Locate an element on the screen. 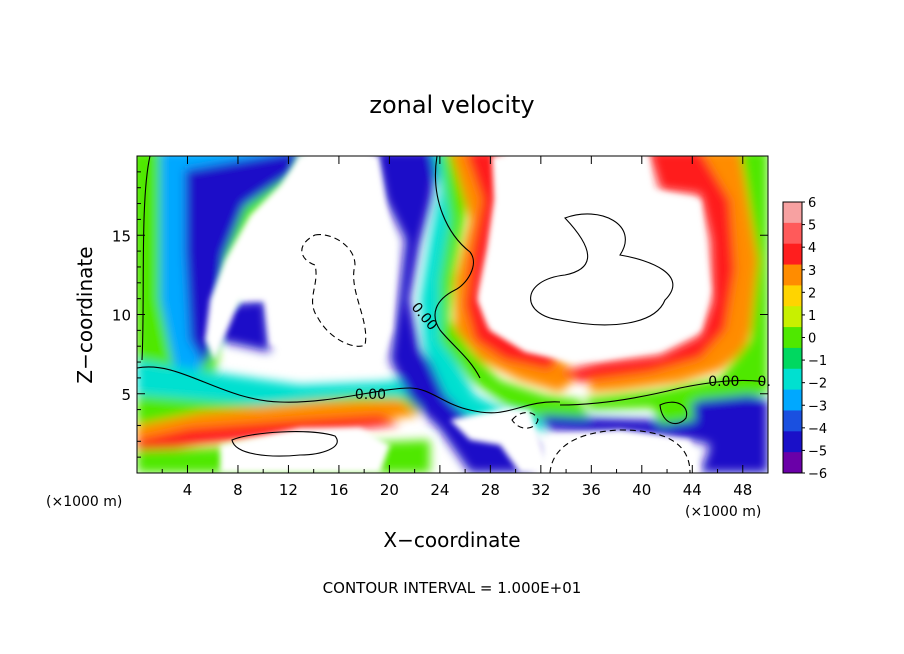 The image size is (904, 654). x-tick-label: 44 is located at coordinates (692, 490).